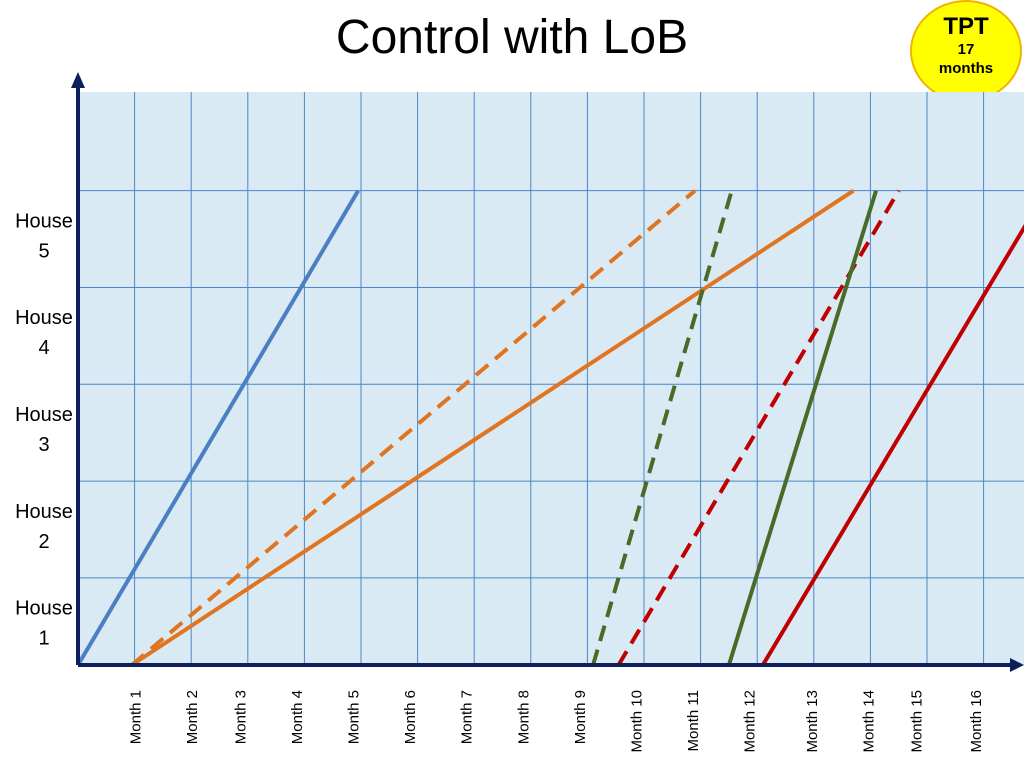 This screenshot has width=1024, height=768. I want to click on page-title: Control with LoB, so click(512, 37).